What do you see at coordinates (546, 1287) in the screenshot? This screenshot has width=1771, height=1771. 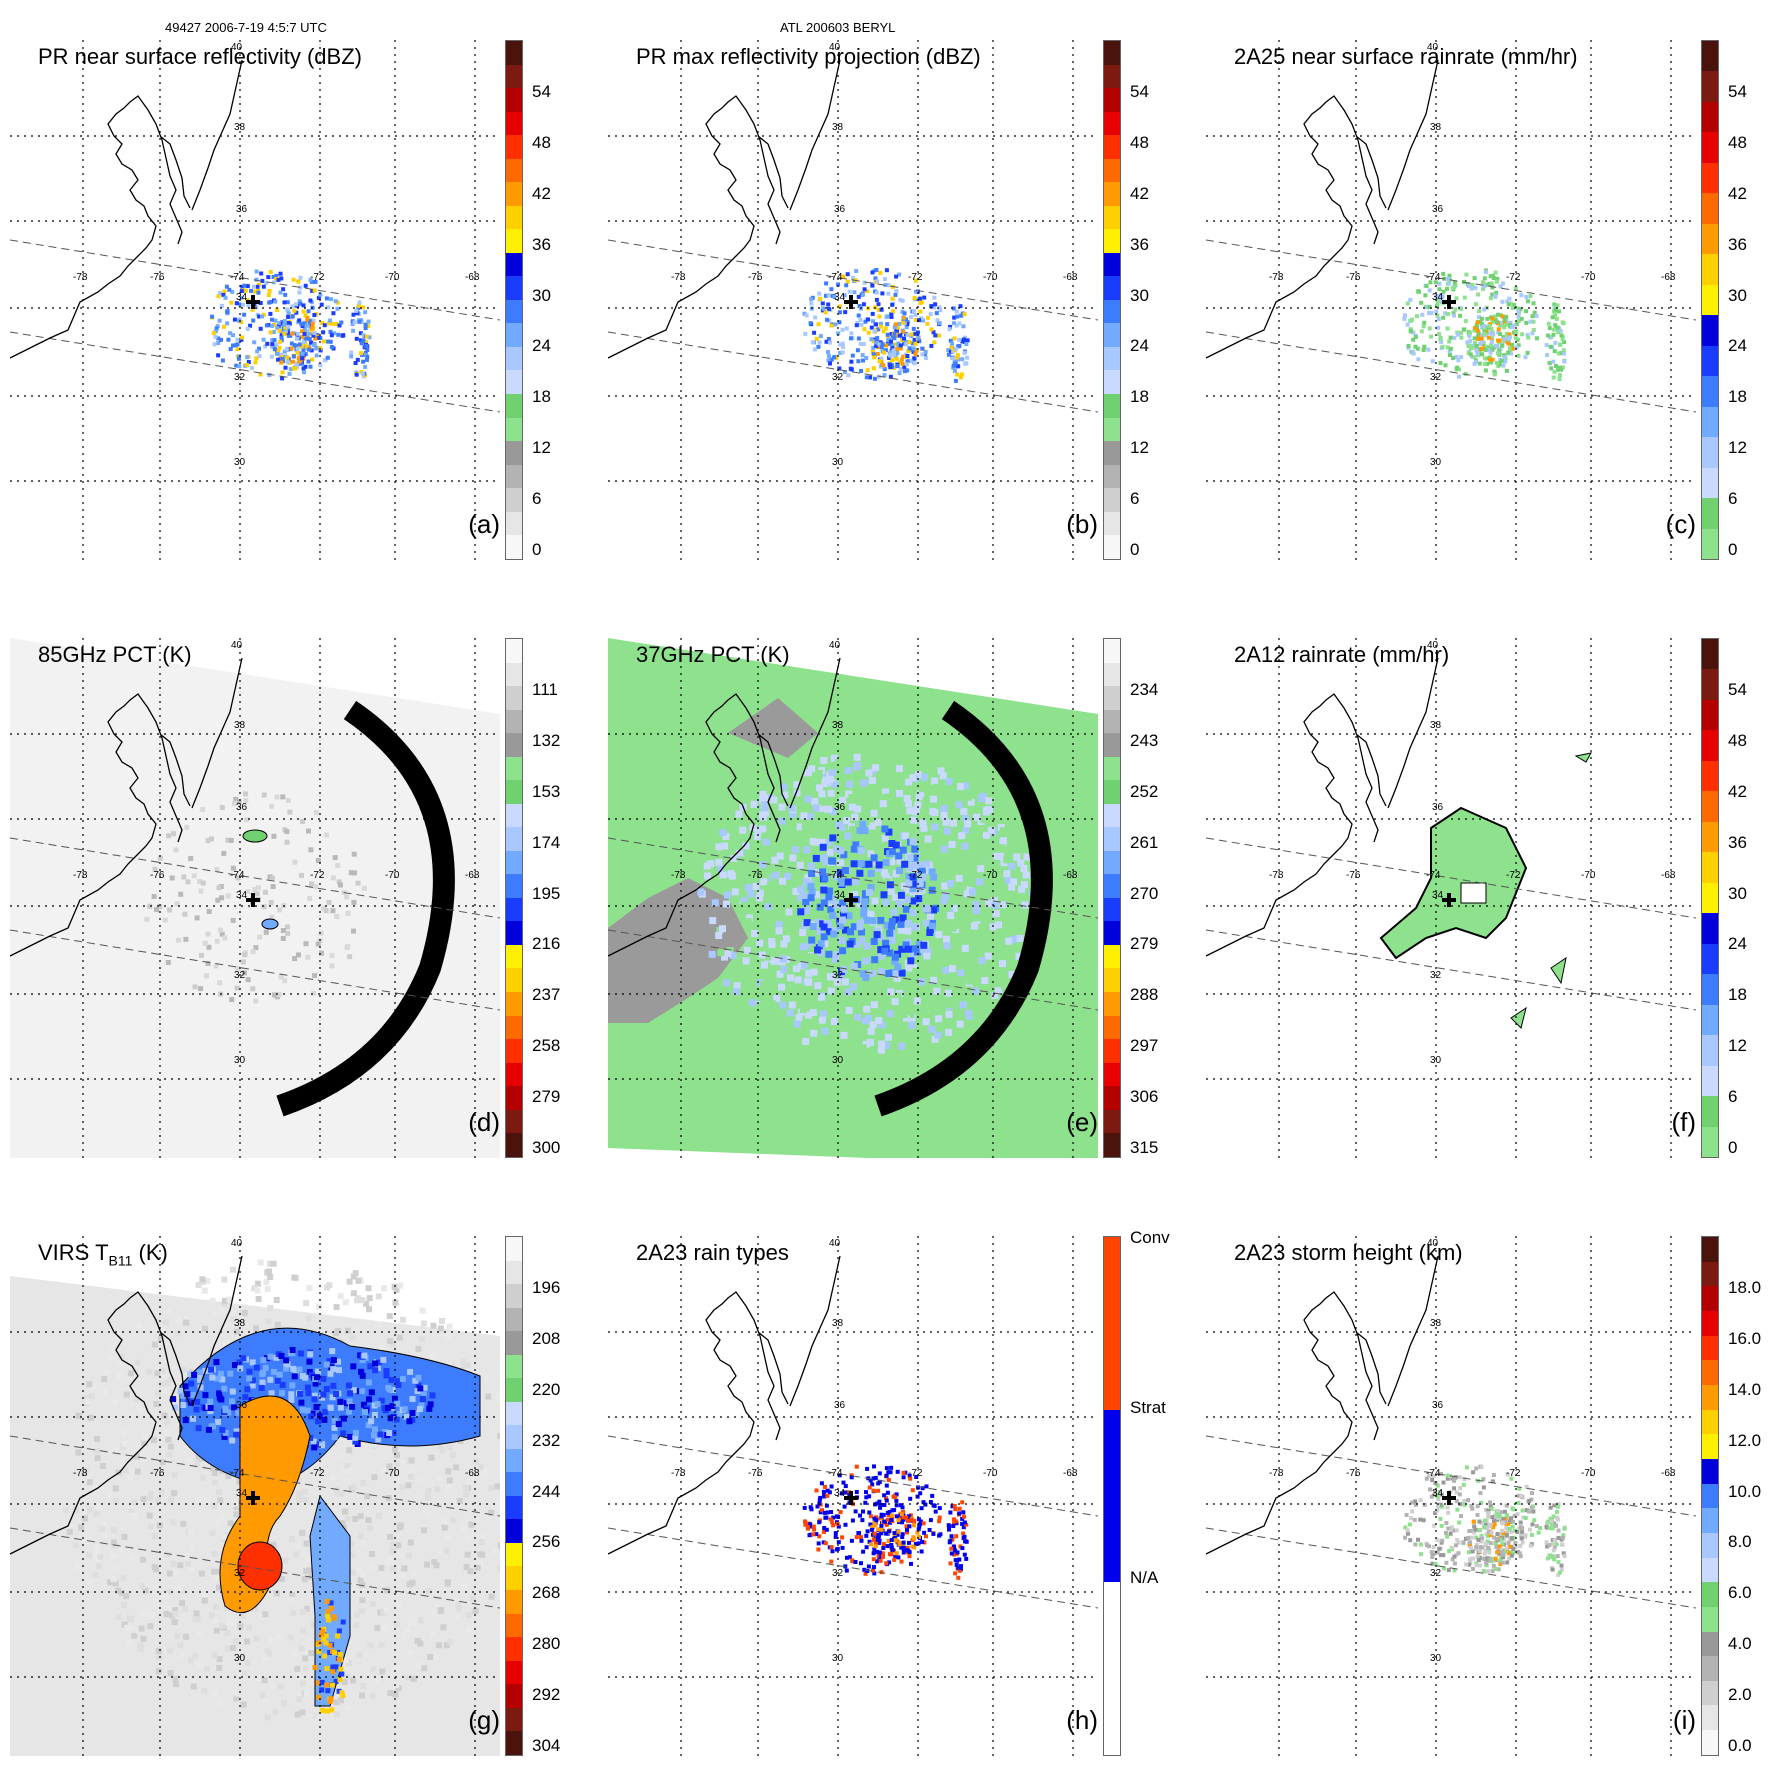 I see `colorbar-tick-label: 196` at bounding box center [546, 1287].